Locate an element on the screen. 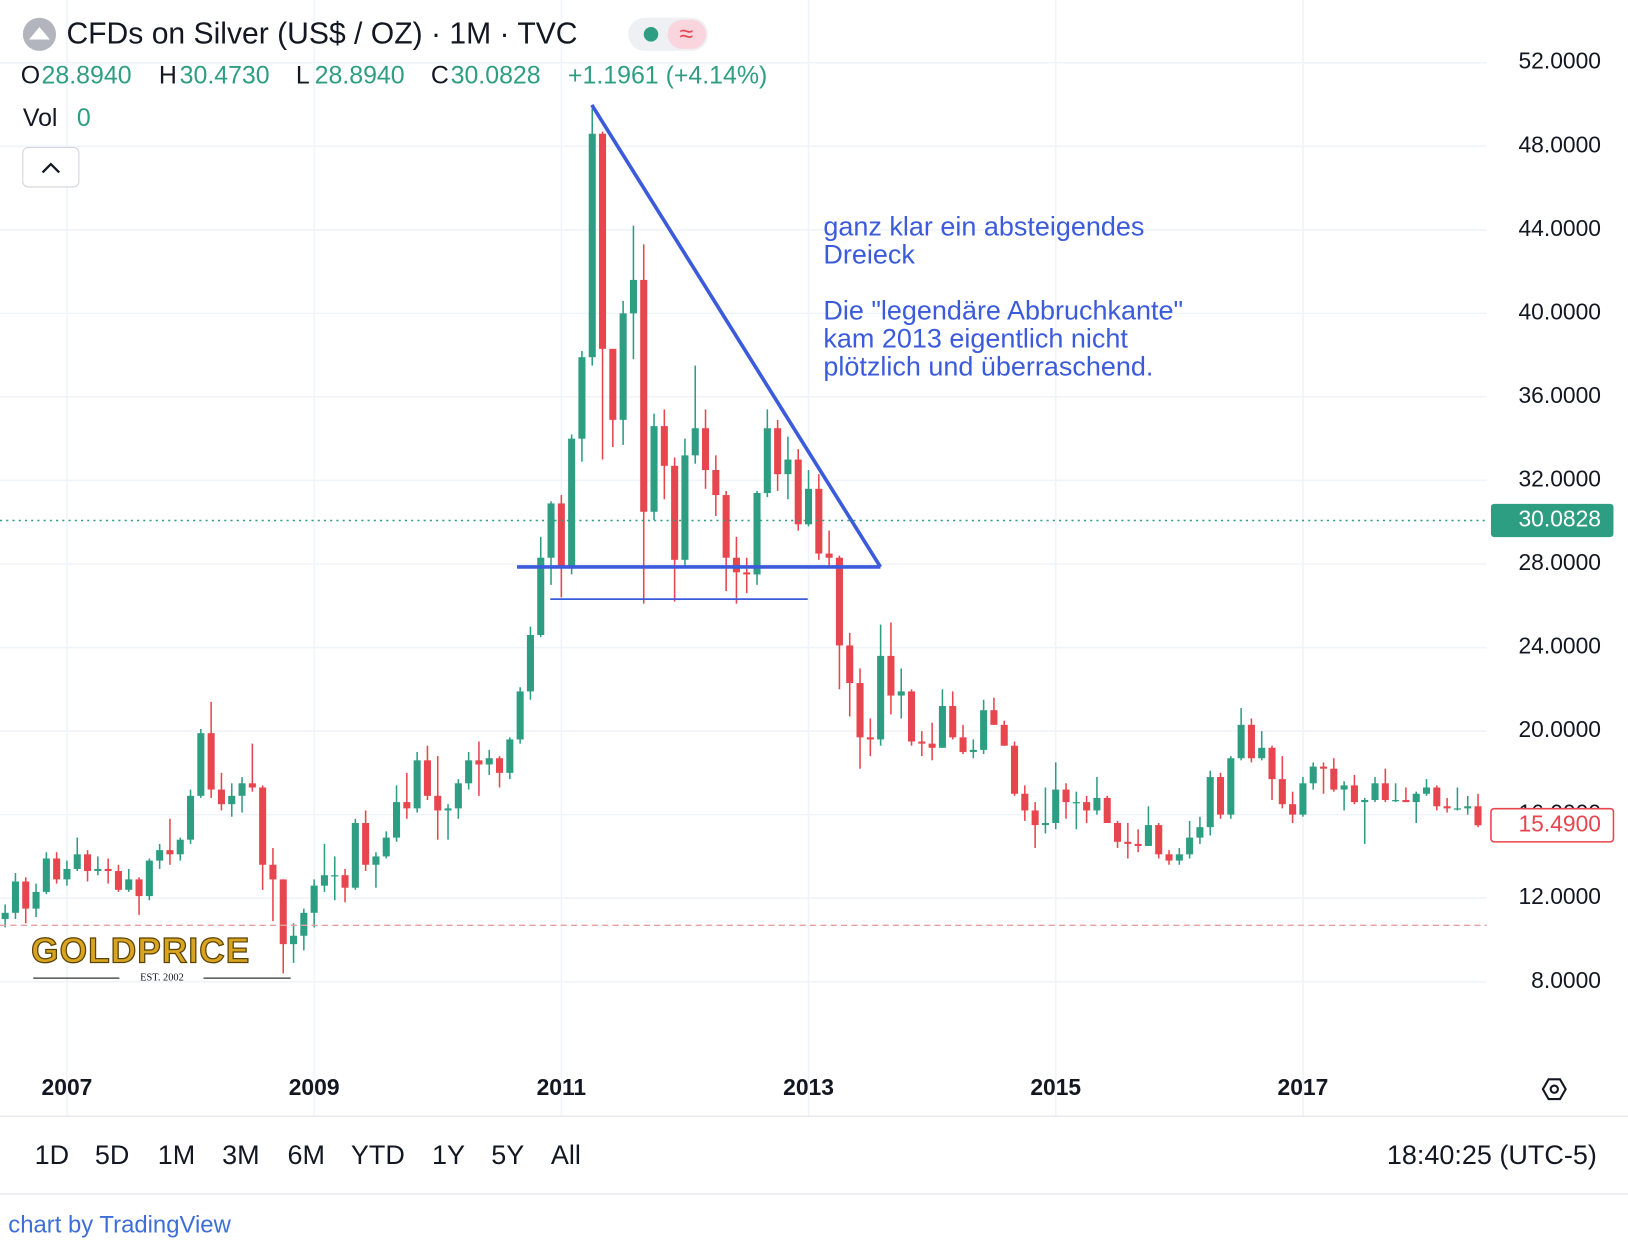 The image size is (1628, 1246). range-button: YTD is located at coordinates (378, 1155).